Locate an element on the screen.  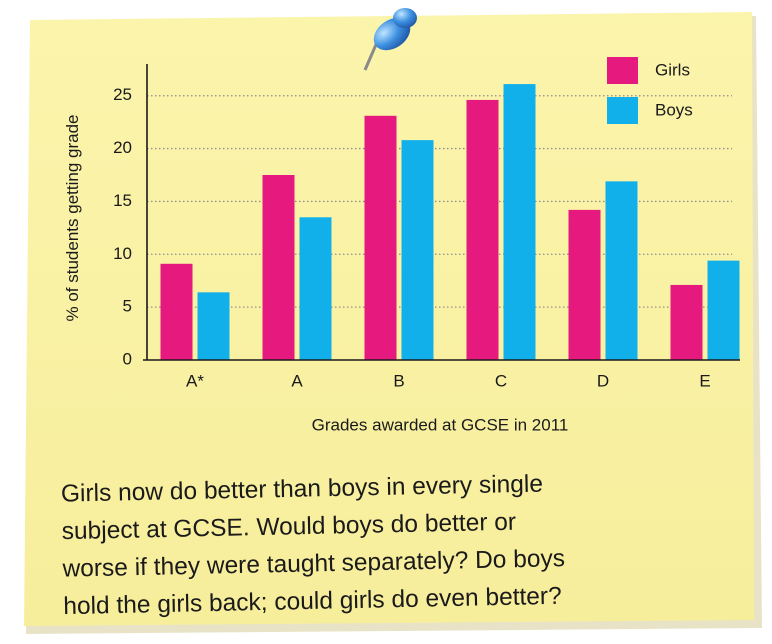
y-tick-label: 5 is located at coordinates (127, 306).